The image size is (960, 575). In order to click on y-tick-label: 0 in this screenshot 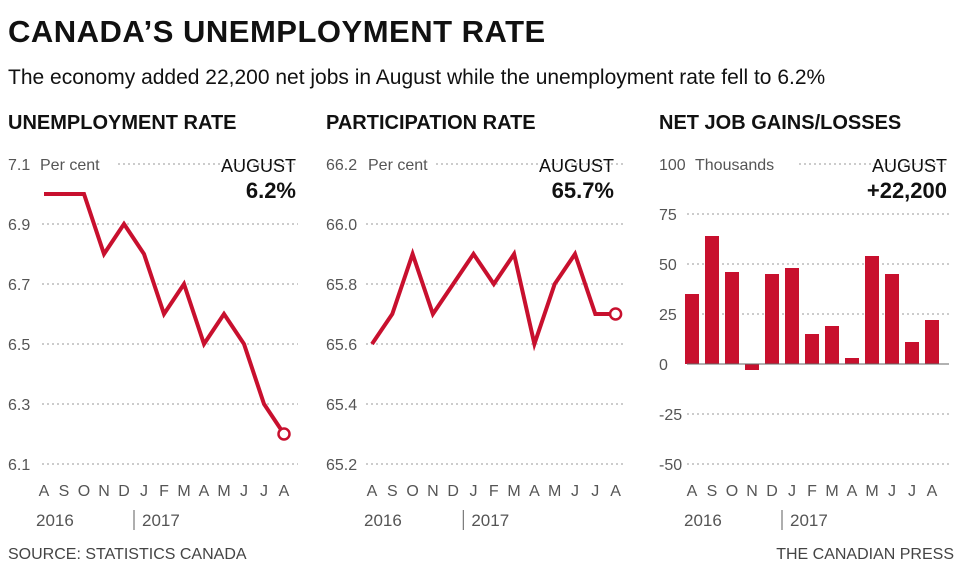, I will do `click(663, 365)`.